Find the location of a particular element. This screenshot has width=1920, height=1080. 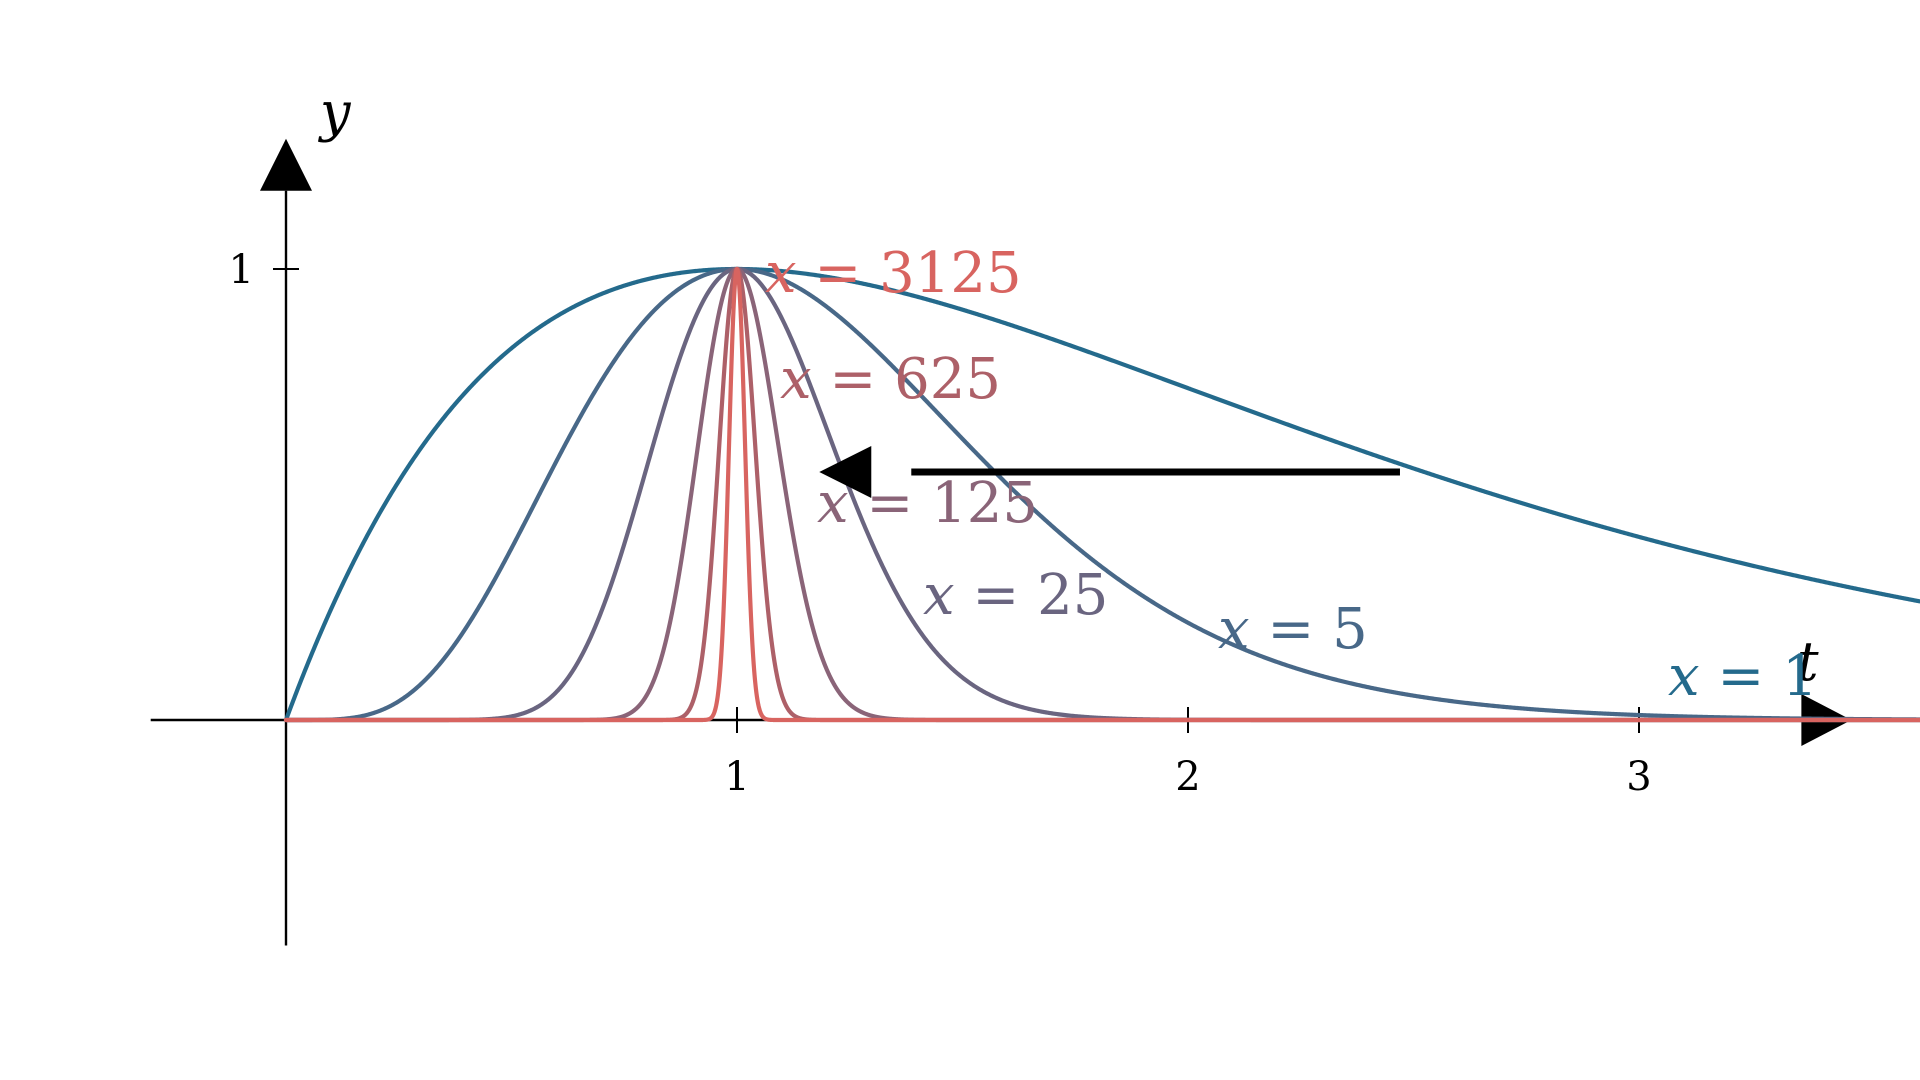

curve-label-x-1: x = 1 is located at coordinates (1743, 676).